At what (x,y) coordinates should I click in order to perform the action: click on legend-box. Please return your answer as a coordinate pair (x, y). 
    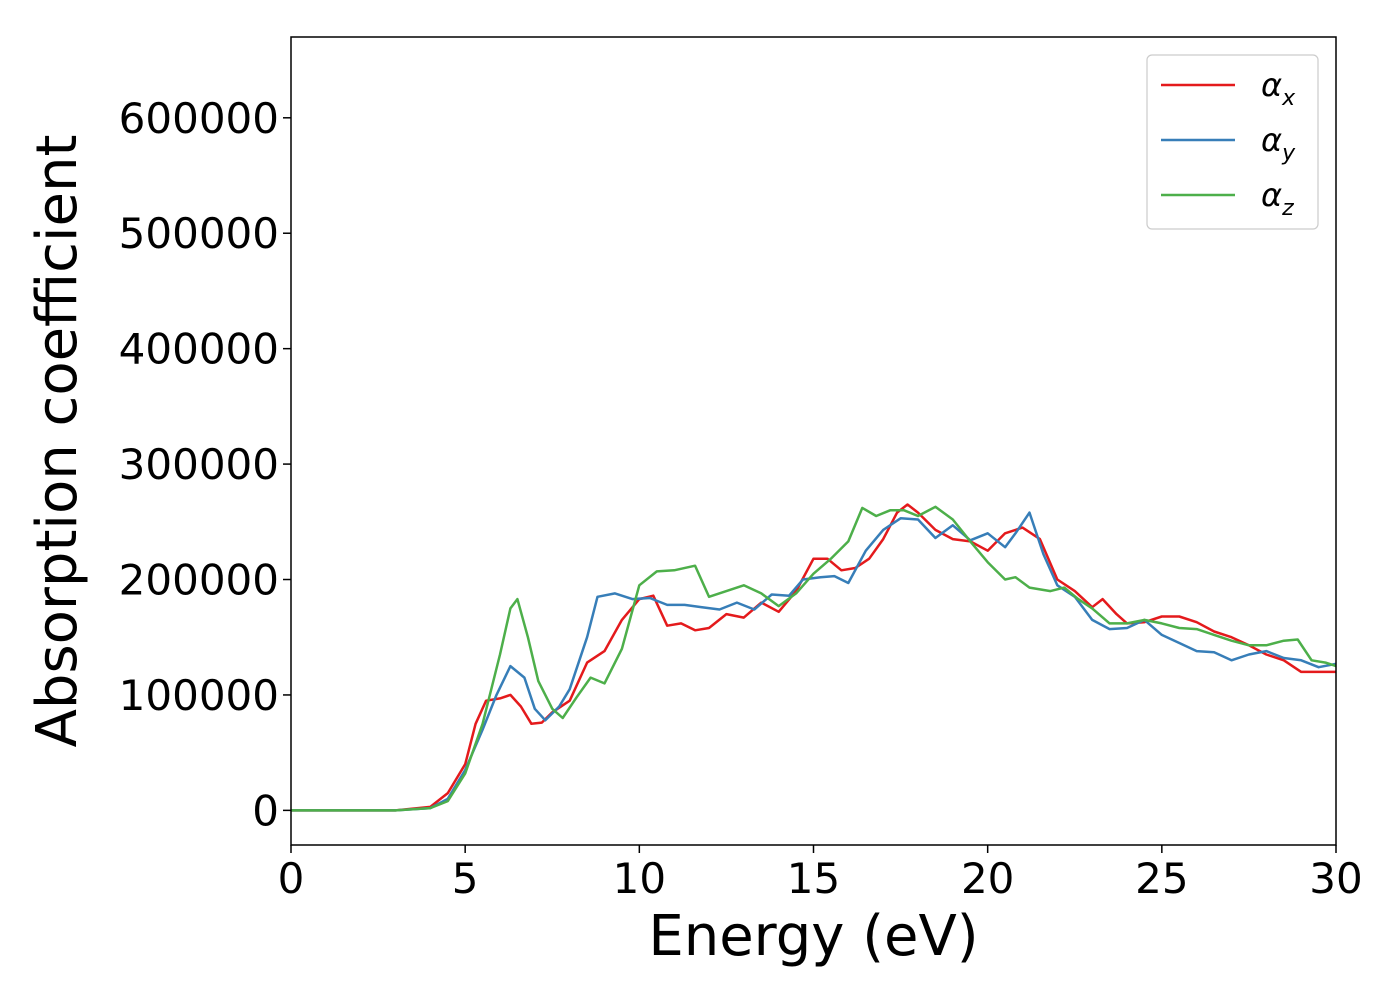
    Looking at the image, I should click on (1232, 142).